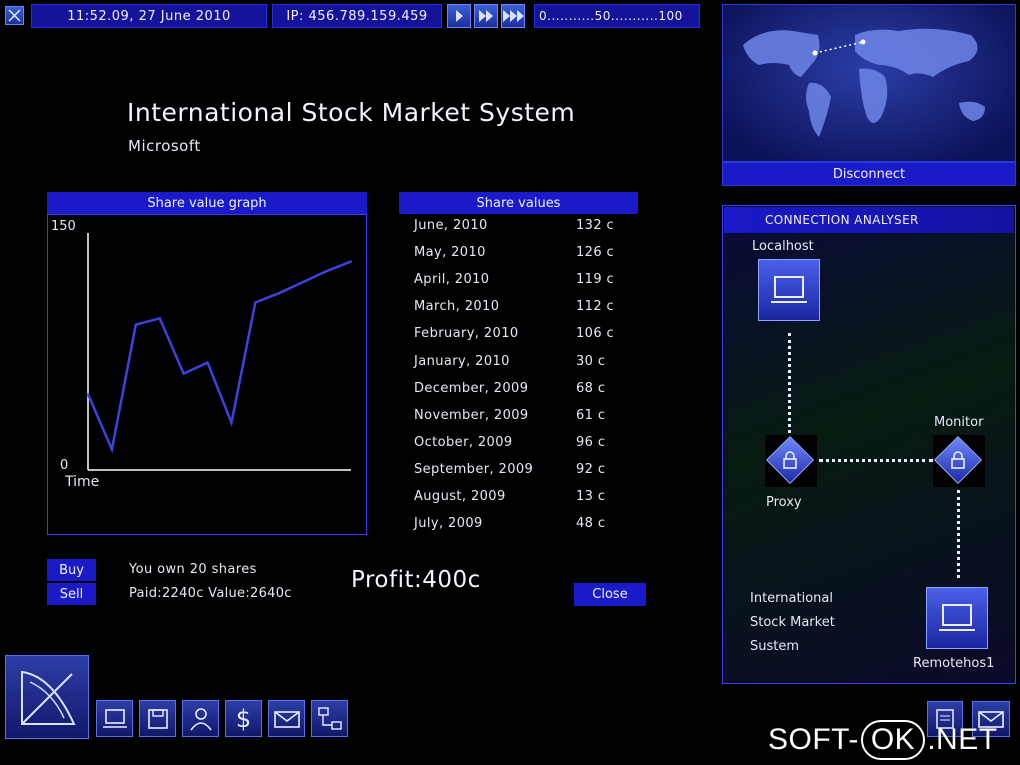  Describe the element at coordinates (14, 15) in the screenshot. I see `close-window-icon` at that location.